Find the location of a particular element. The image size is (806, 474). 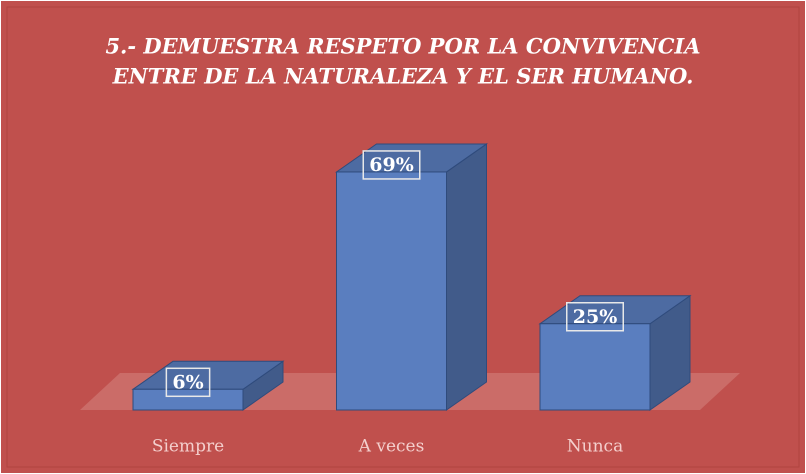

data-label: 69% is located at coordinates (391, 165).